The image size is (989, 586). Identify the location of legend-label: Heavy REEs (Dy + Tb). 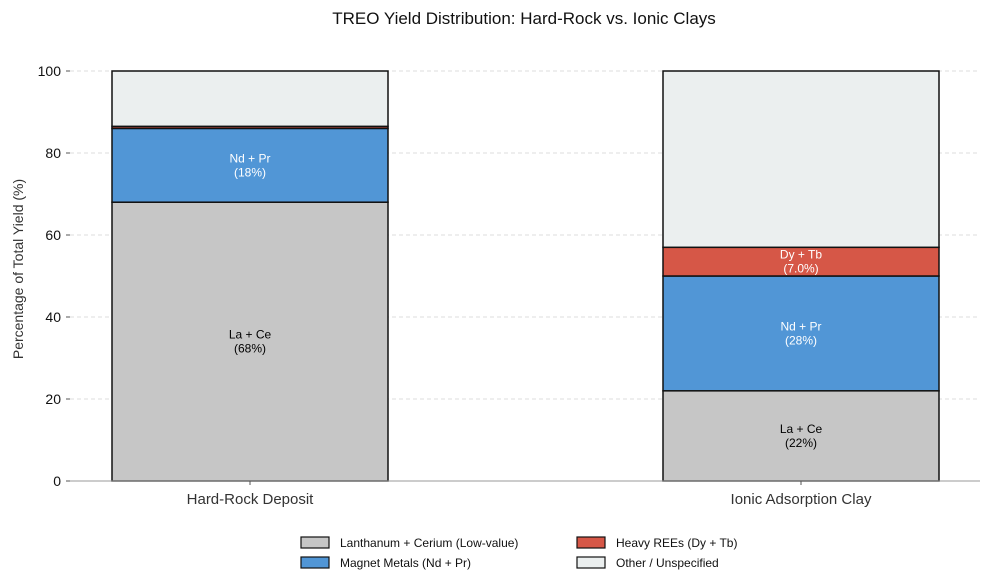
(676, 543).